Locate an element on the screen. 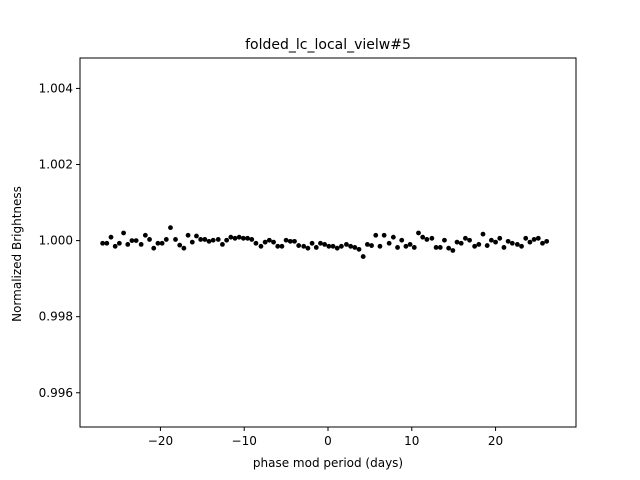 Image resolution: width=640 pixels, height=480 pixels. y-tick-label: 1.000 is located at coordinates (56, 241).